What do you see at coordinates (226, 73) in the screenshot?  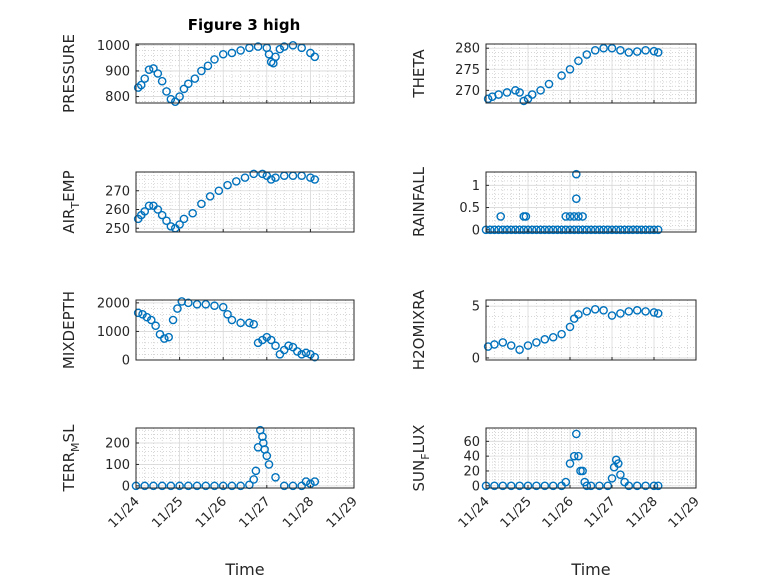 I see `pressure-panel: 800 900 1000` at bounding box center [226, 73].